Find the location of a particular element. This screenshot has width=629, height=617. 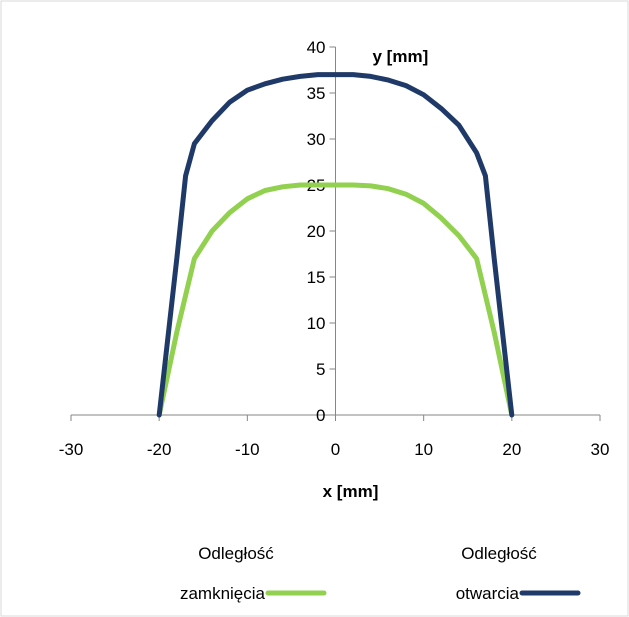

y-tick-label: 40 is located at coordinates (316, 47).